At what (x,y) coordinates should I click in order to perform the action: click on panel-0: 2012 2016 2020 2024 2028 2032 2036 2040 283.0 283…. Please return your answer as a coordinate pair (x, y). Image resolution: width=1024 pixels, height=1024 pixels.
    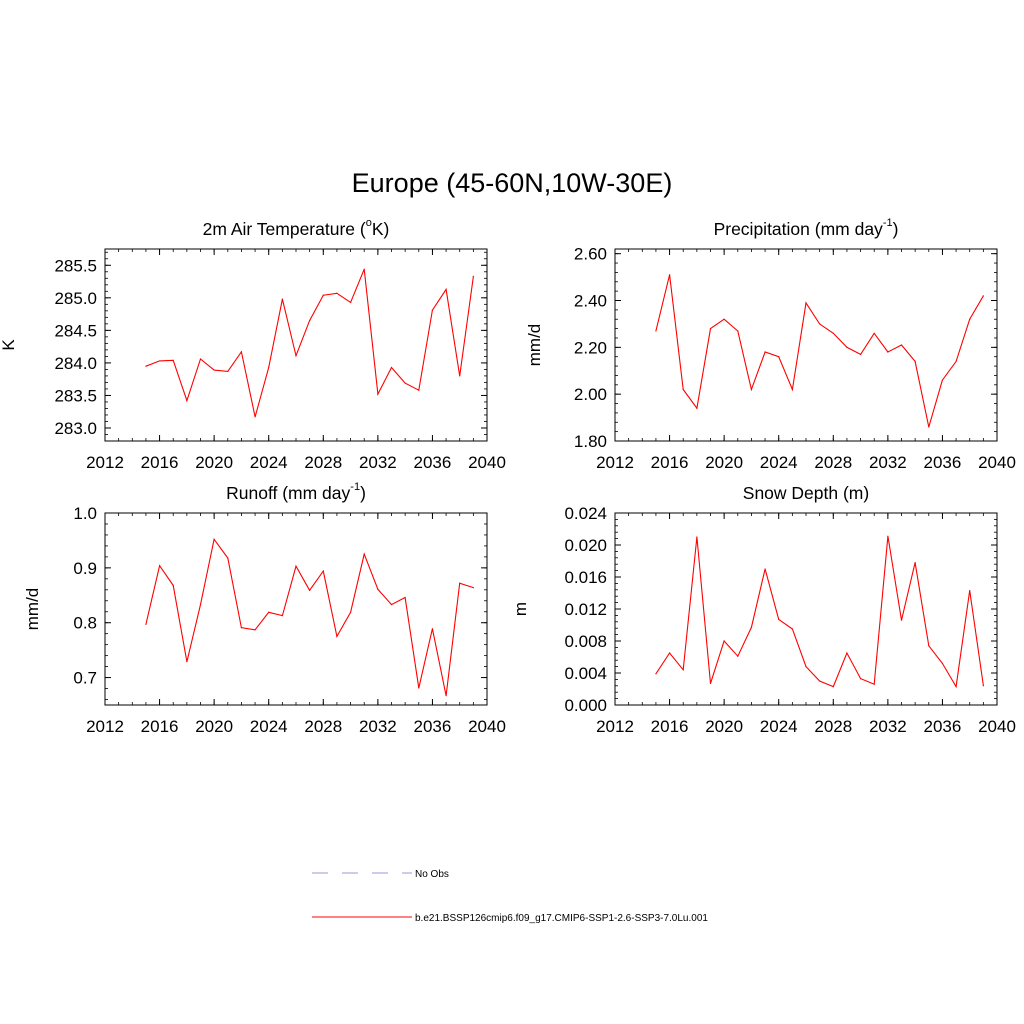
    Looking at the image, I should click on (253, 360).